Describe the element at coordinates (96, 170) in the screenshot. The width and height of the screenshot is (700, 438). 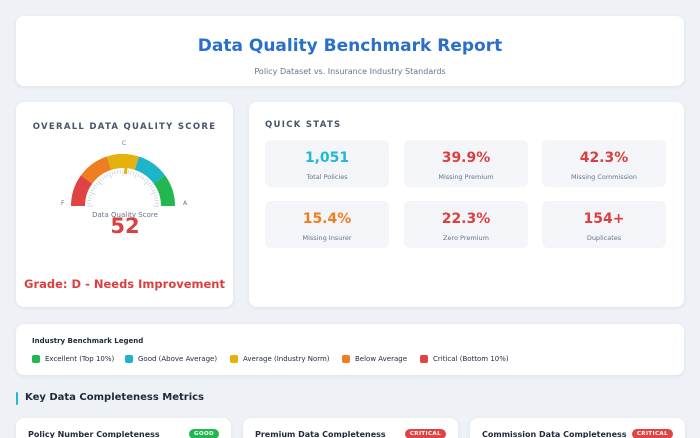
I see `gauge-segment-below-average` at that location.